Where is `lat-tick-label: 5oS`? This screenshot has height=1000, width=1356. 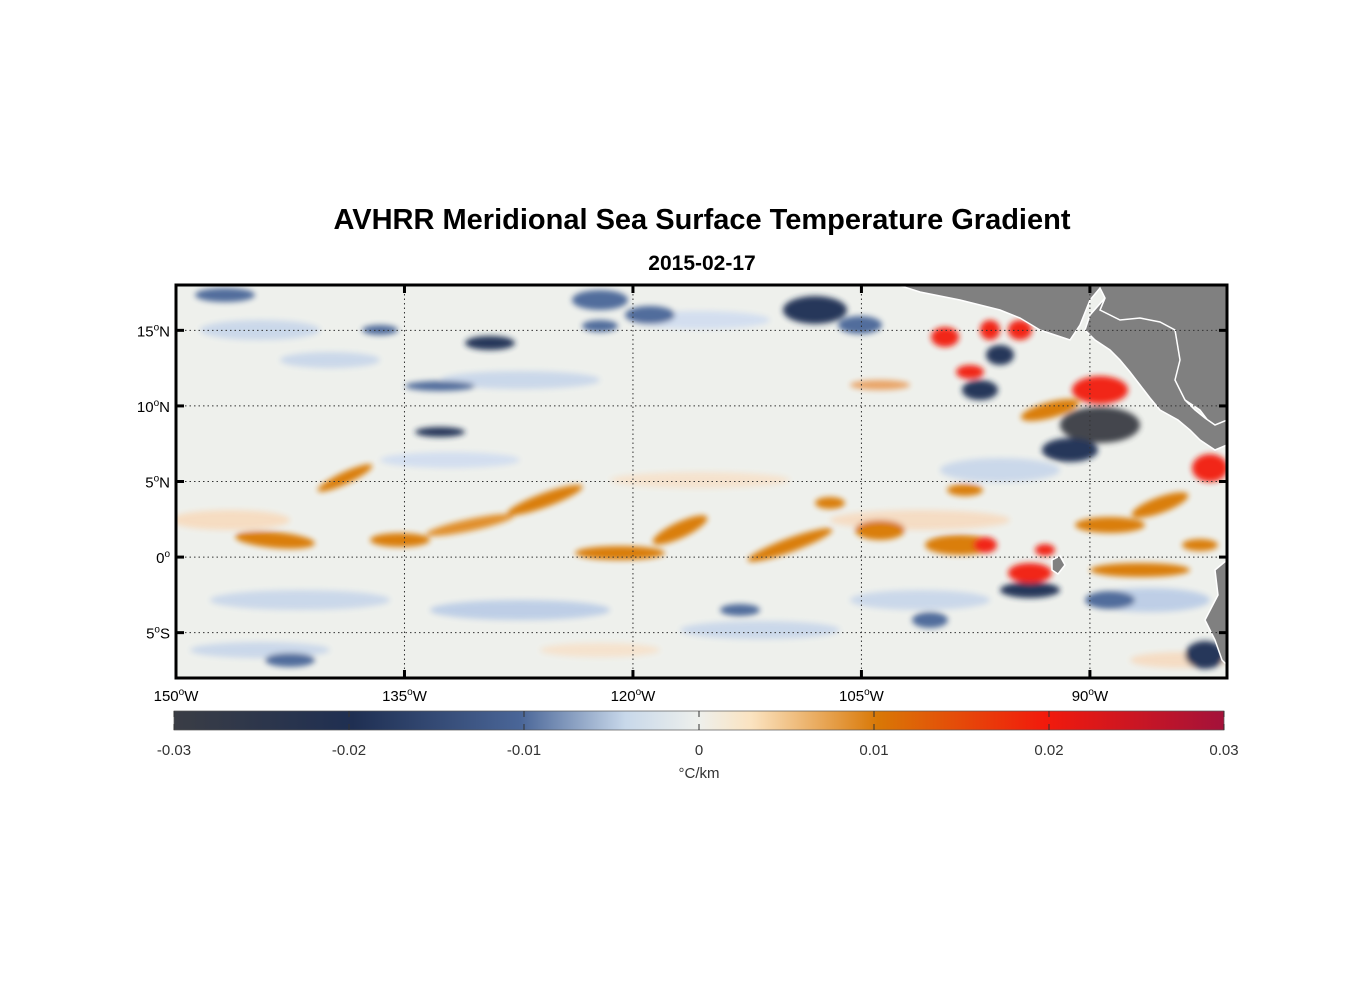 lat-tick-label: 5oS is located at coordinates (158, 634).